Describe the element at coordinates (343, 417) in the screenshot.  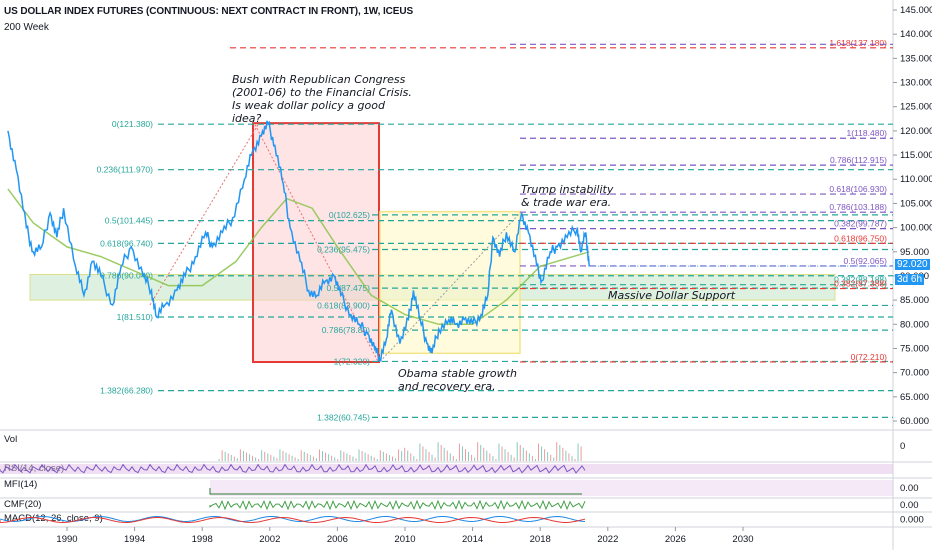
I see `fib-mid-label: 1.382(60.745)` at that location.